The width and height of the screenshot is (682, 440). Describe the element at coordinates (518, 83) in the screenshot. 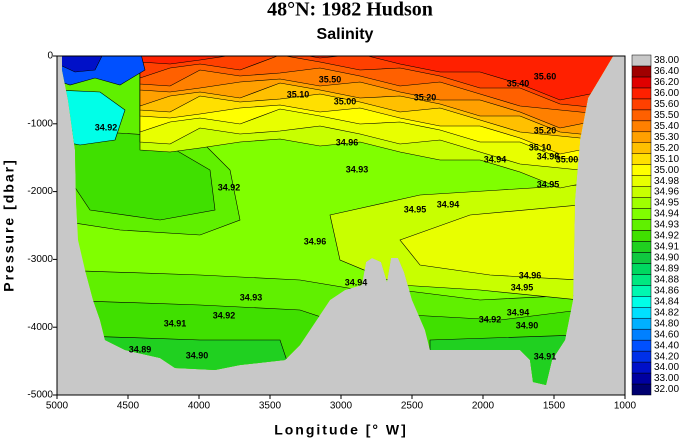

I see `contour-label: 35.40` at that location.